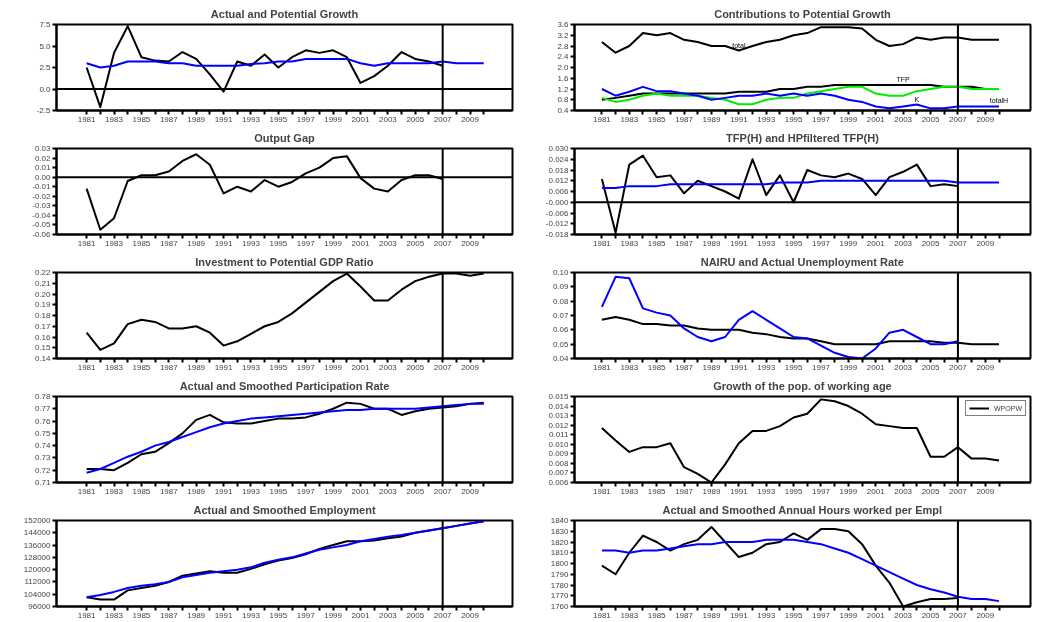 The image size is (1037, 622). Describe the element at coordinates (37, 545) in the screenshot. I see `y-tick-label: 136000` at that location.